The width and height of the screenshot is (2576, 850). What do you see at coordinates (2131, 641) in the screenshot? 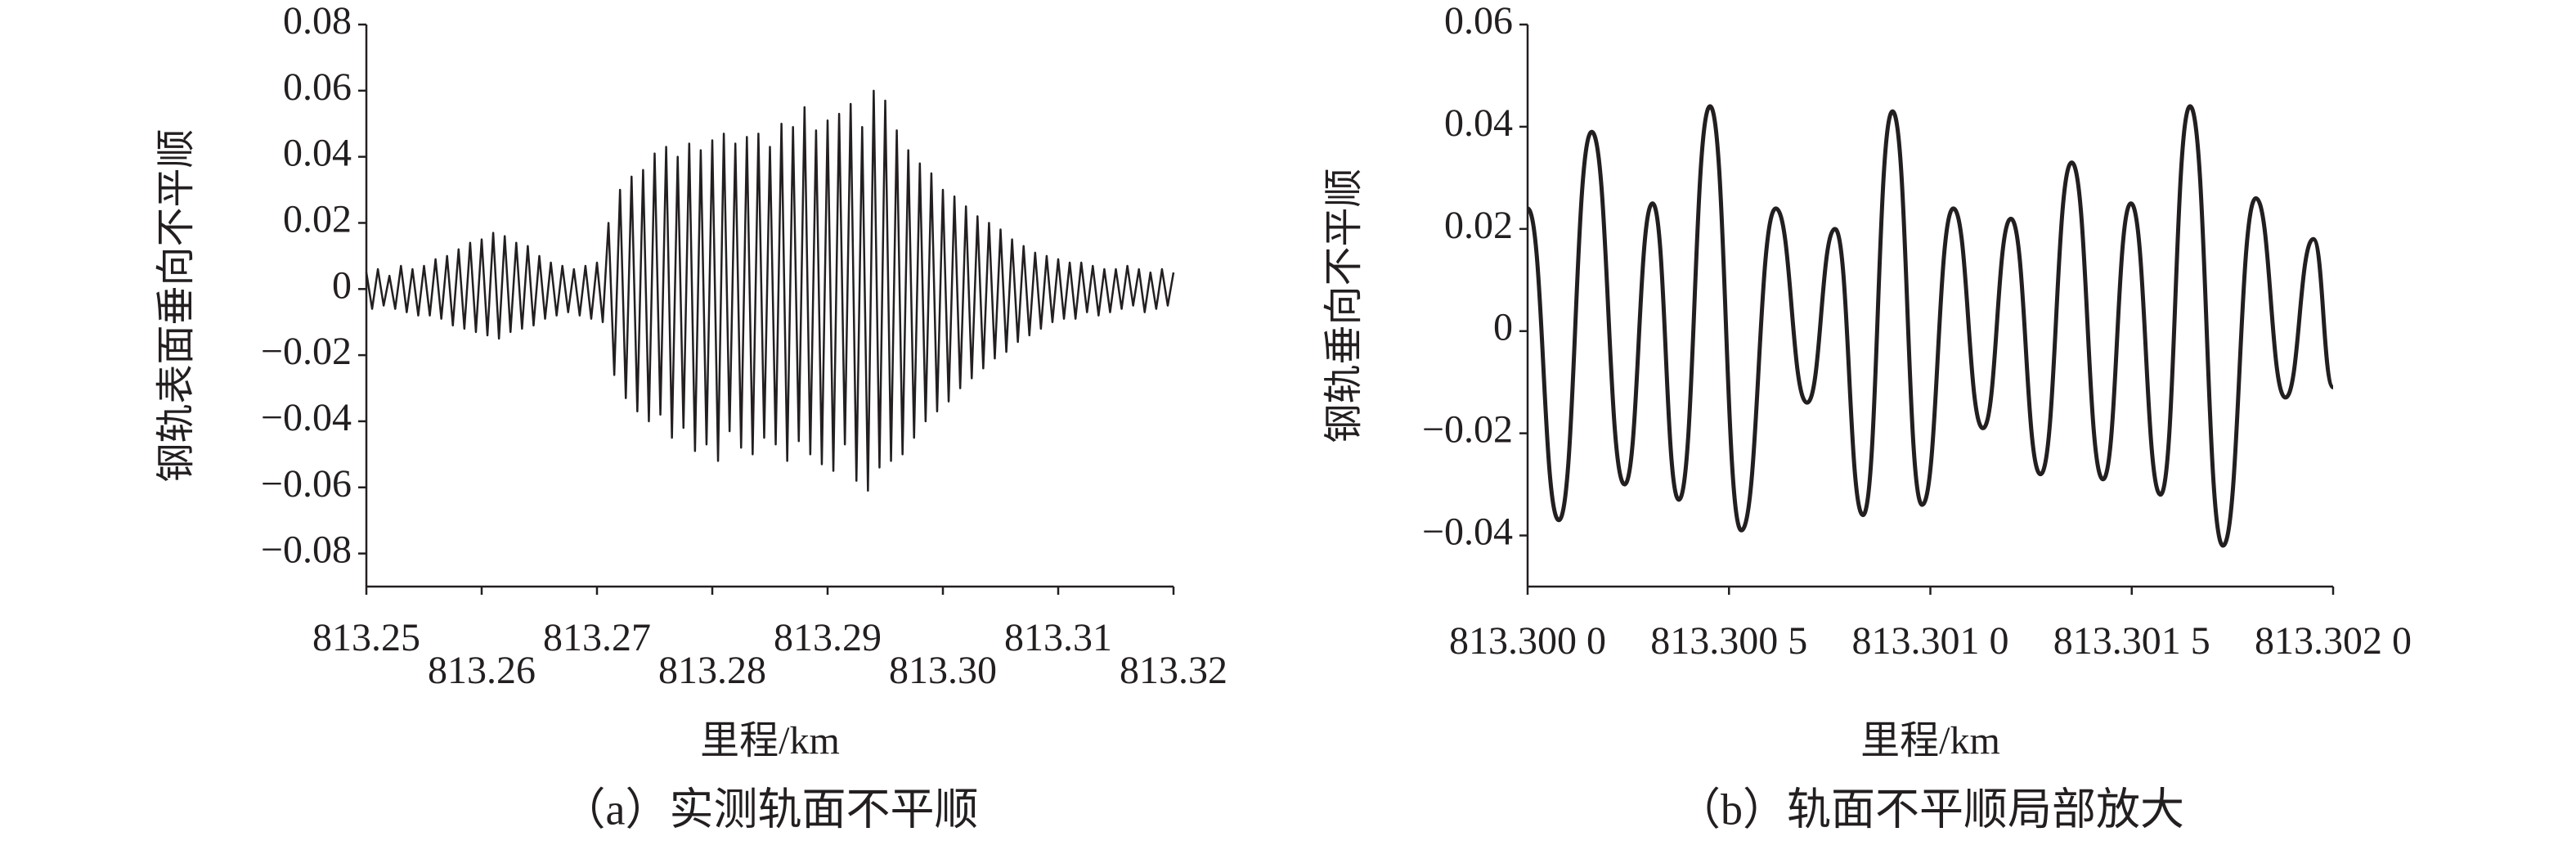
I see `x-tick-label: 813.301 5` at bounding box center [2131, 641].